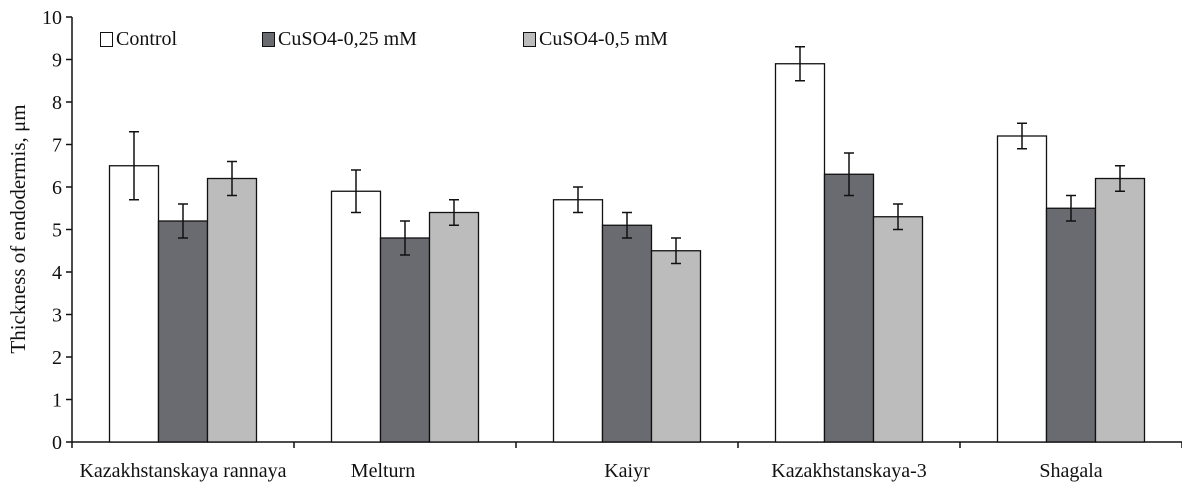 This screenshot has height=489, width=1182. I want to click on y-axis: 0 1 2 3 4 5 6 7 8 9 10, so click(57, 230).